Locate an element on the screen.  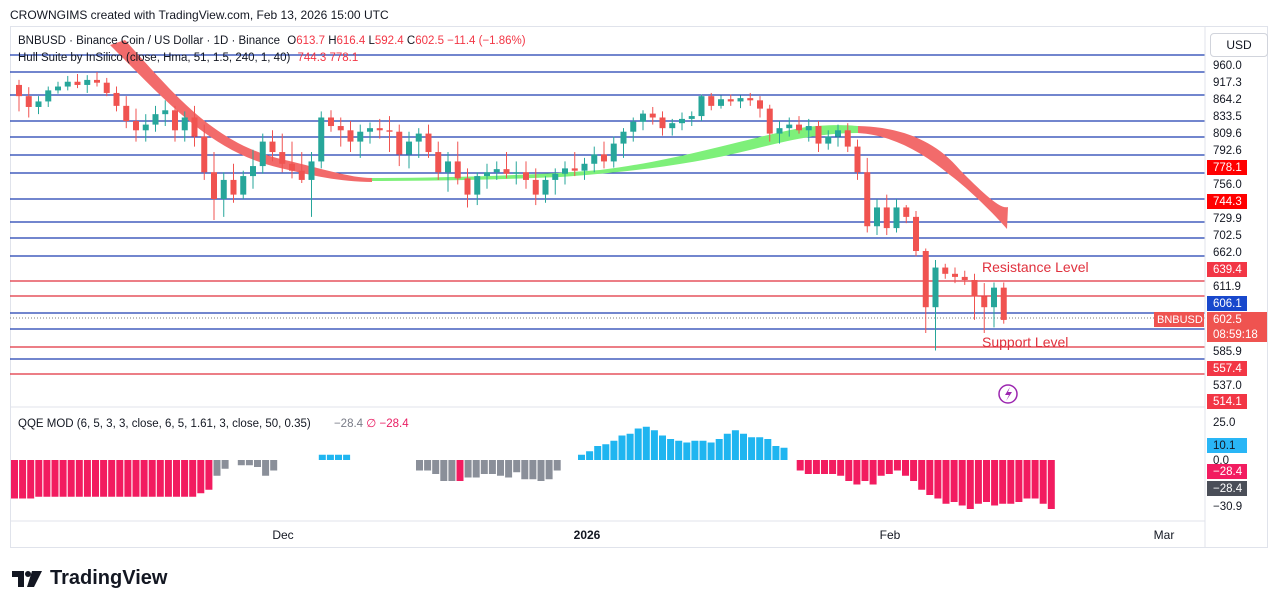
price-tick-label: 537.0 is located at coordinates (1227, 386).